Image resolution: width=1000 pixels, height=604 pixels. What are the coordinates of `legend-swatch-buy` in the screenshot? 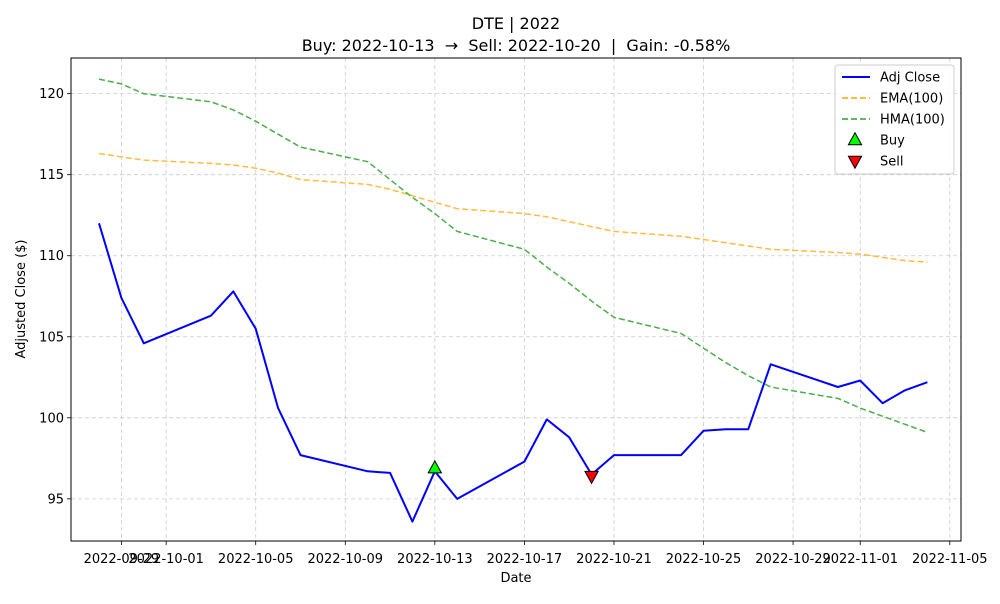 It's located at (855, 138).